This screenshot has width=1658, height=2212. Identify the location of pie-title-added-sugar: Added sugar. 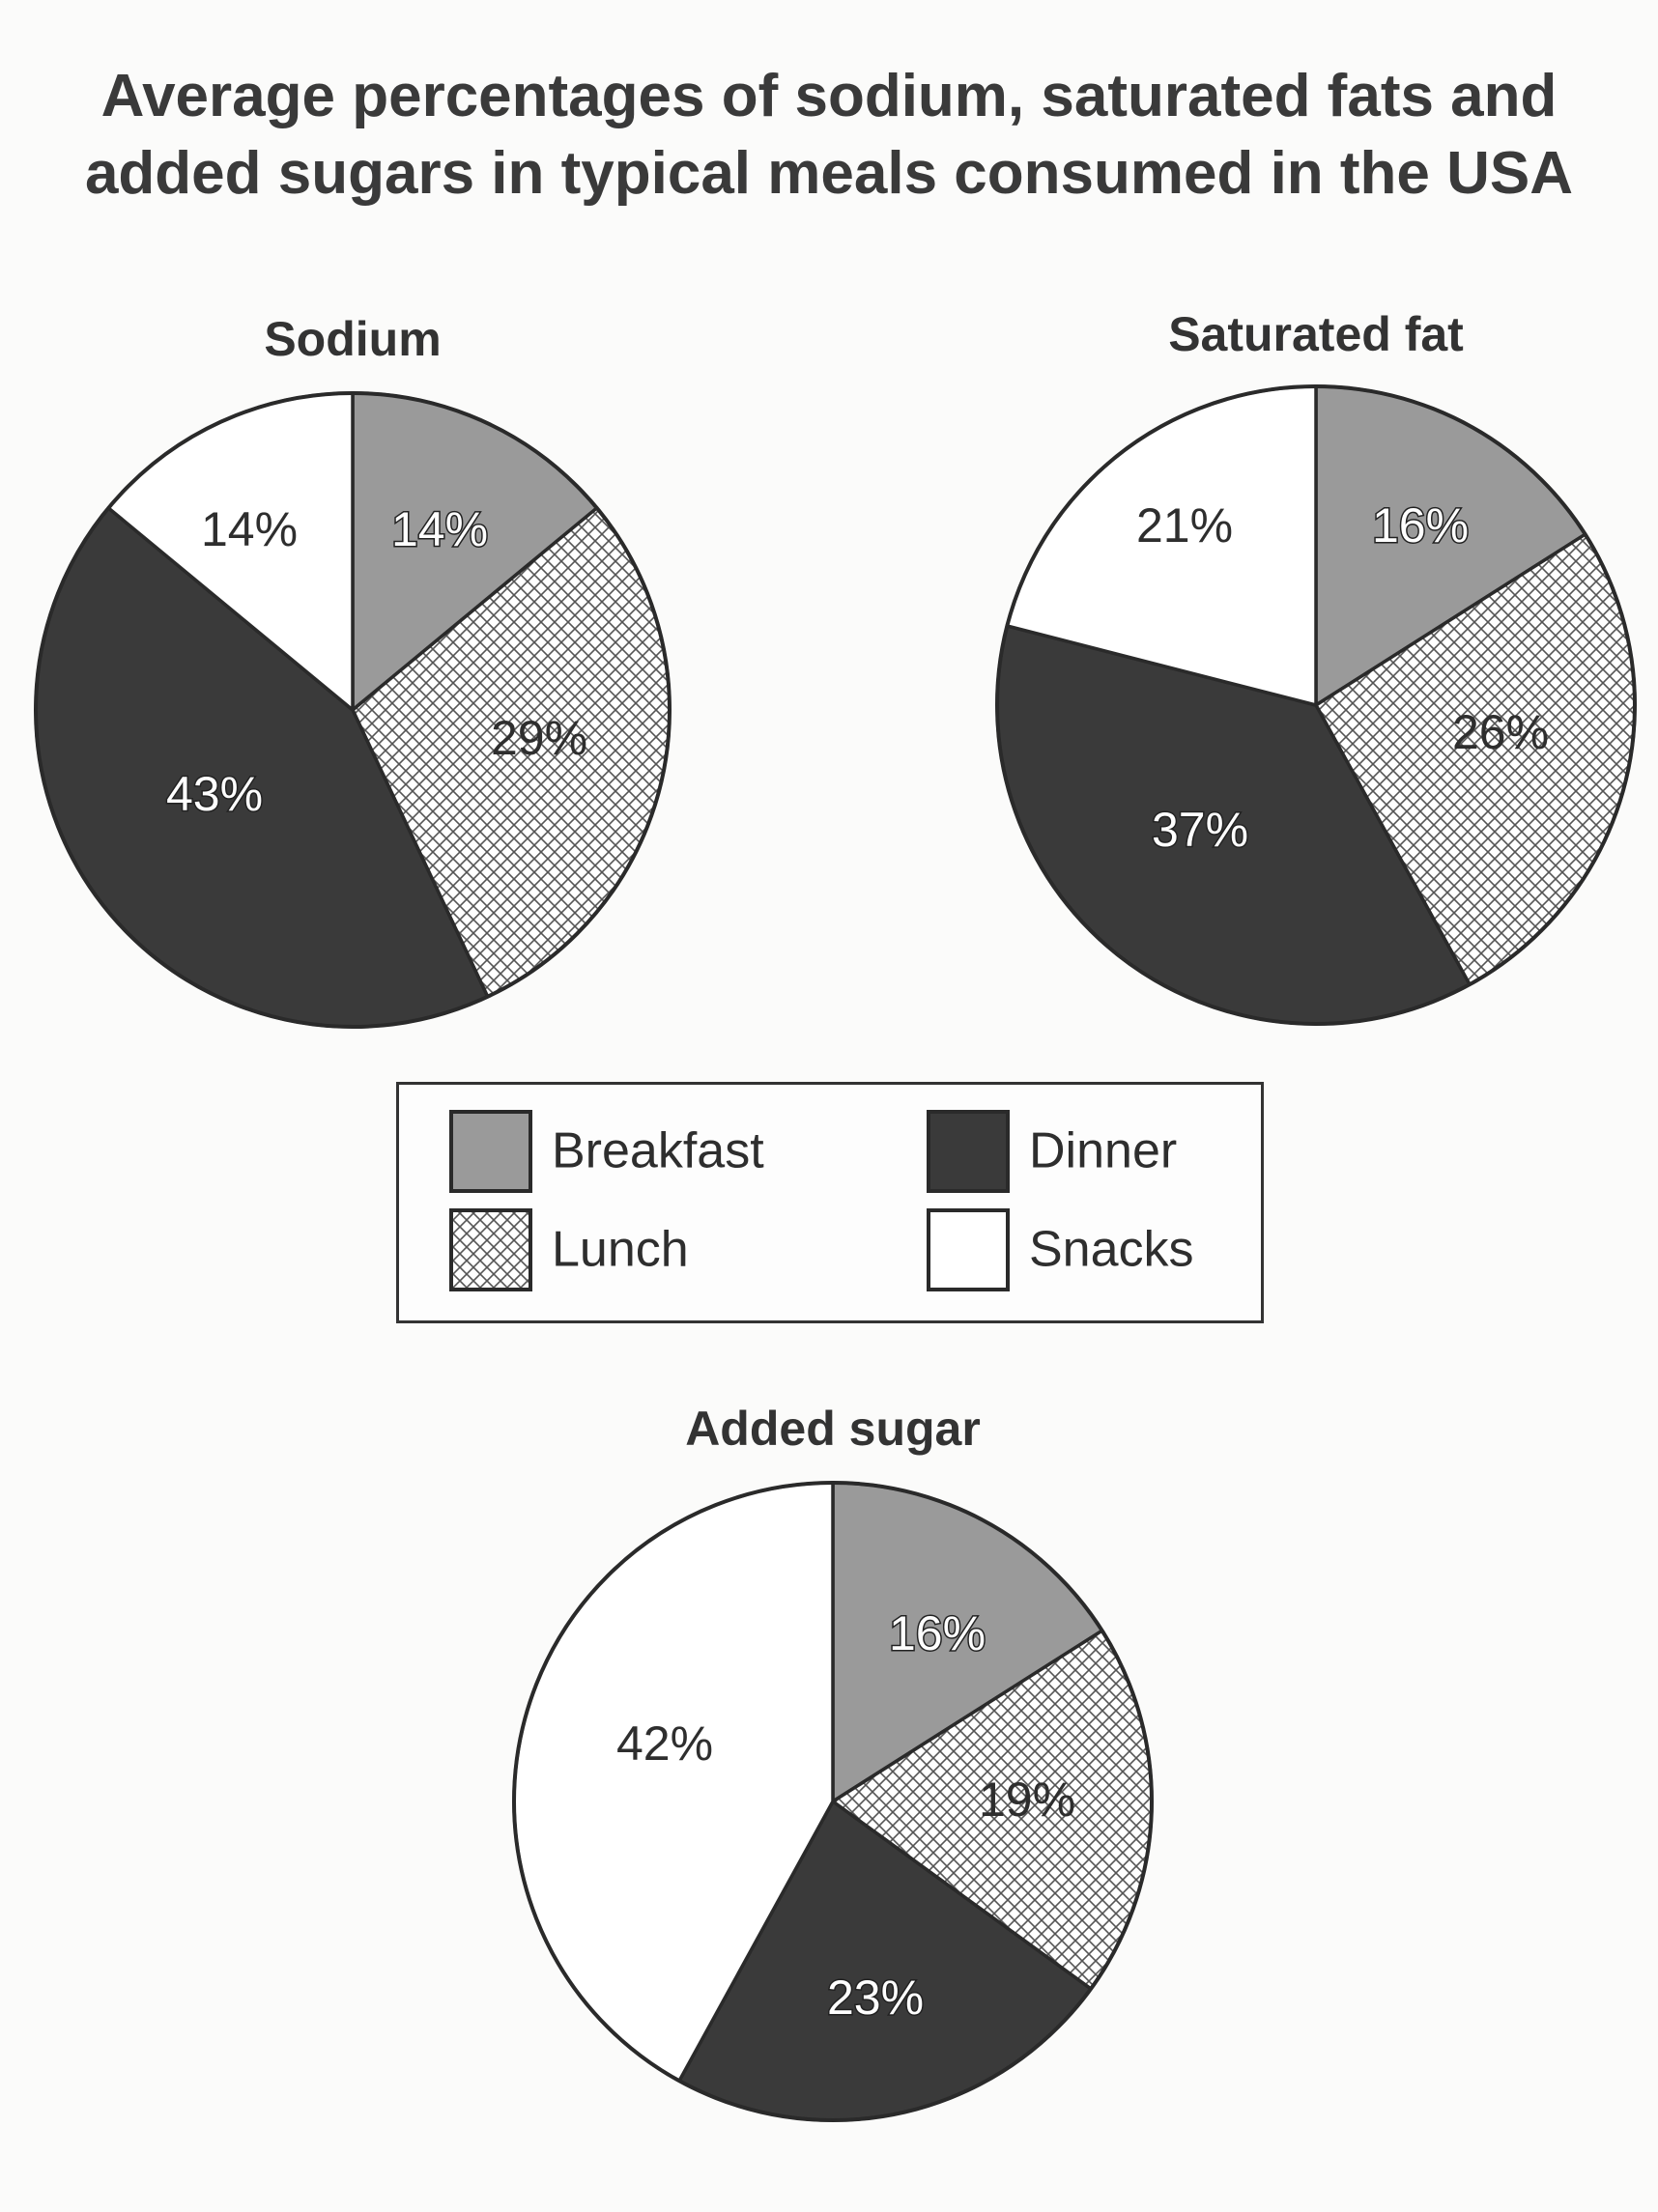
(833, 1429).